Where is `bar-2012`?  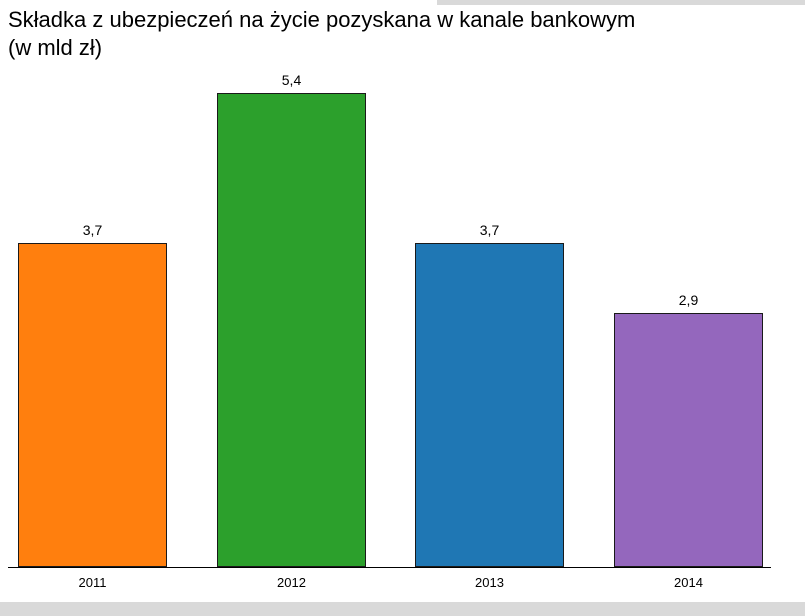 bar-2012 is located at coordinates (291, 330).